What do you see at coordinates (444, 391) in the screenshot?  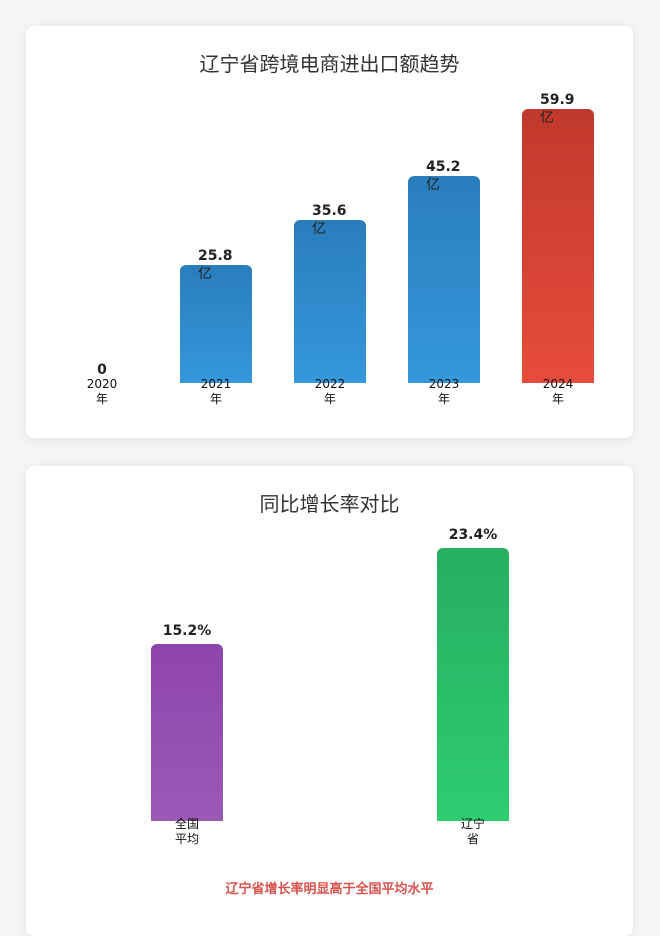 I see `trend-category-label: 2023年` at bounding box center [444, 391].